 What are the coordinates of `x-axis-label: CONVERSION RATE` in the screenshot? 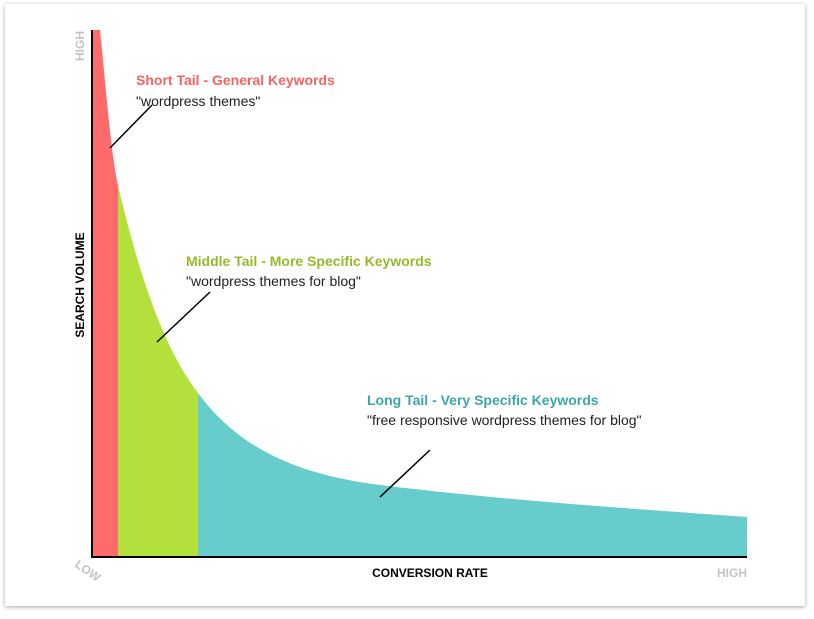 It's located at (430, 573).